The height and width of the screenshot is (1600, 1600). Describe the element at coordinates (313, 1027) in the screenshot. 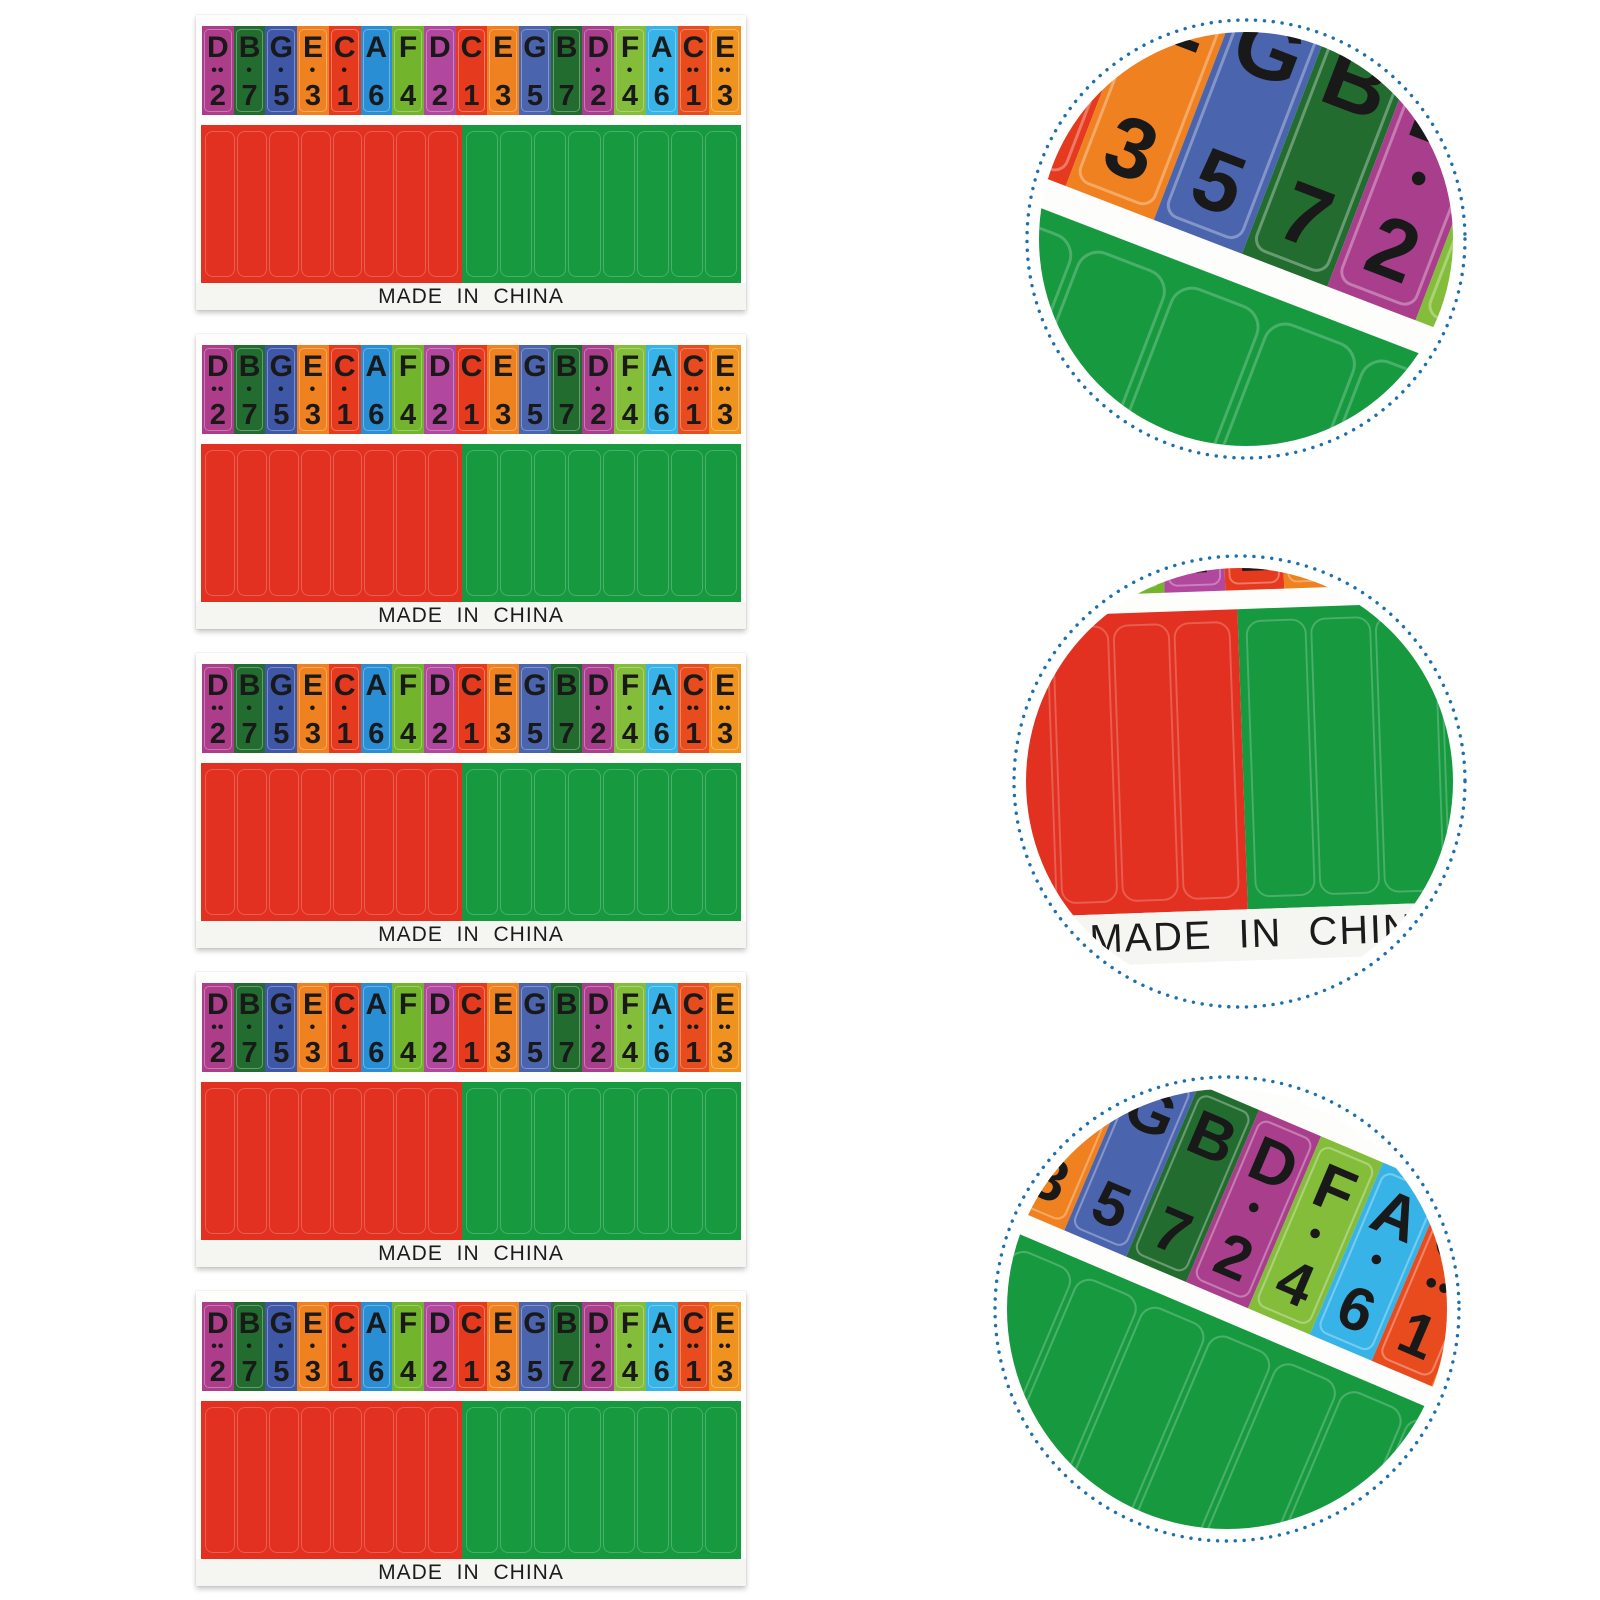

I see `note-tab: E • 3` at that location.